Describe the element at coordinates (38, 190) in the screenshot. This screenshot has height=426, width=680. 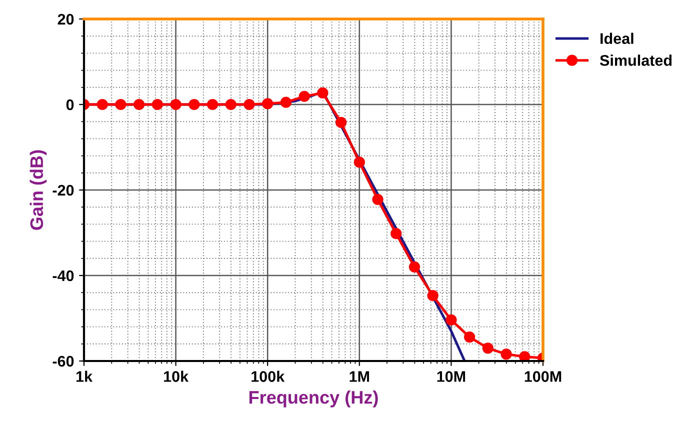
I see `y-axis-title: Gain (dB)` at that location.